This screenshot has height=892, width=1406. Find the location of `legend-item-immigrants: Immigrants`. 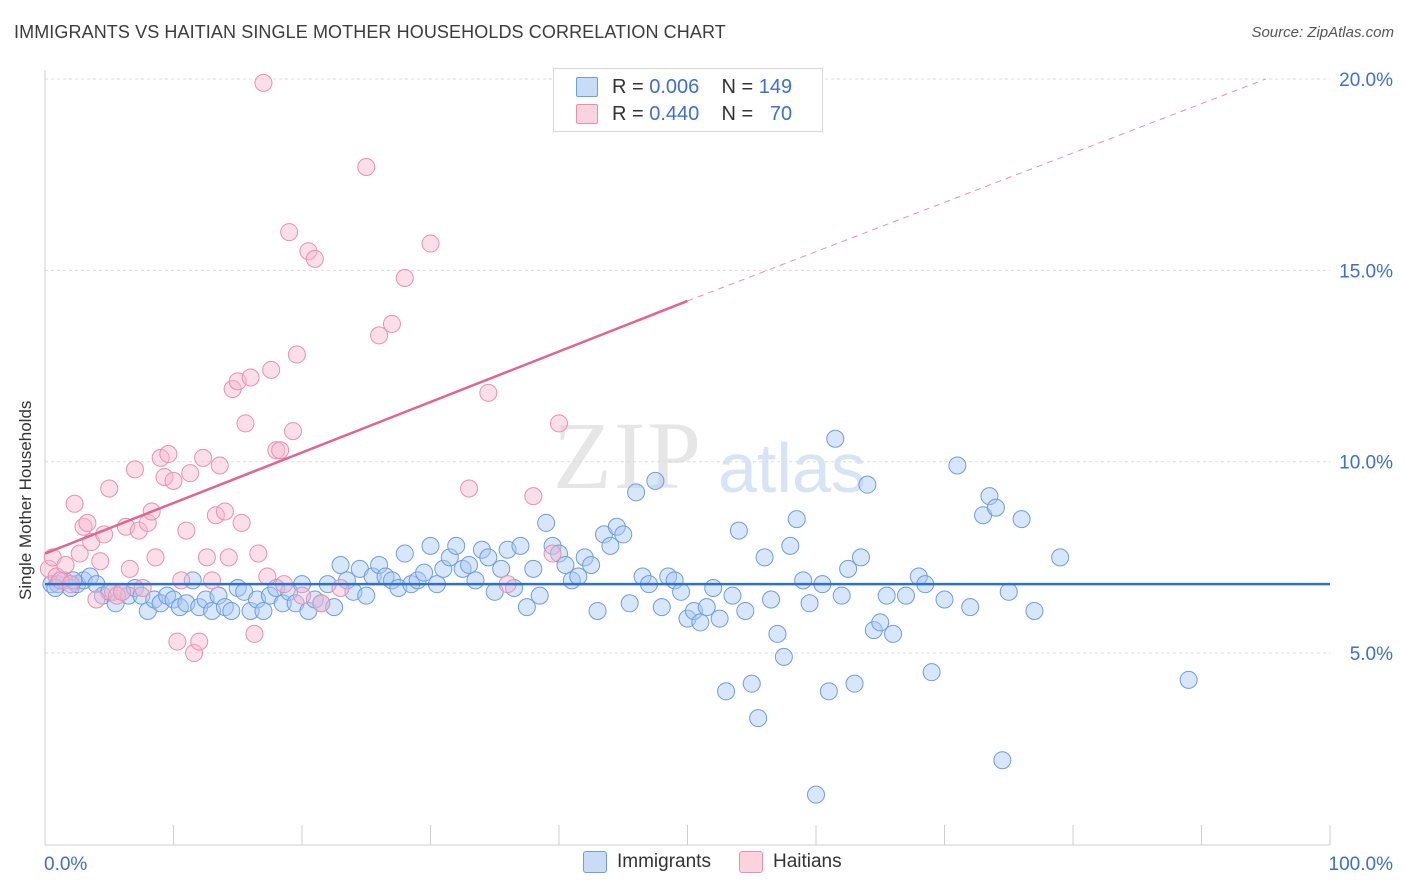

legend-item-immigrants: Immigrants is located at coordinates (647, 862).